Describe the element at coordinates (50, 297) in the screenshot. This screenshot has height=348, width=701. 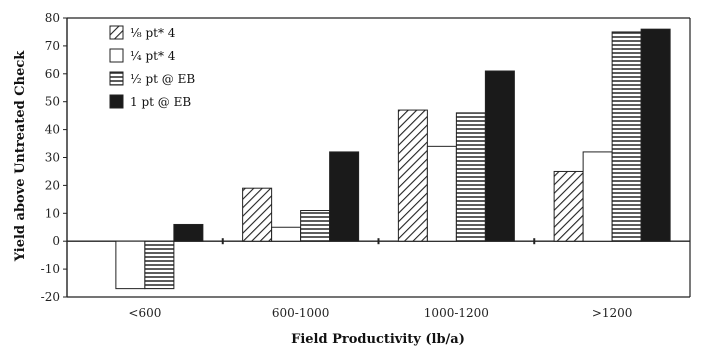
I see `y-tick-label: -20` at that location.